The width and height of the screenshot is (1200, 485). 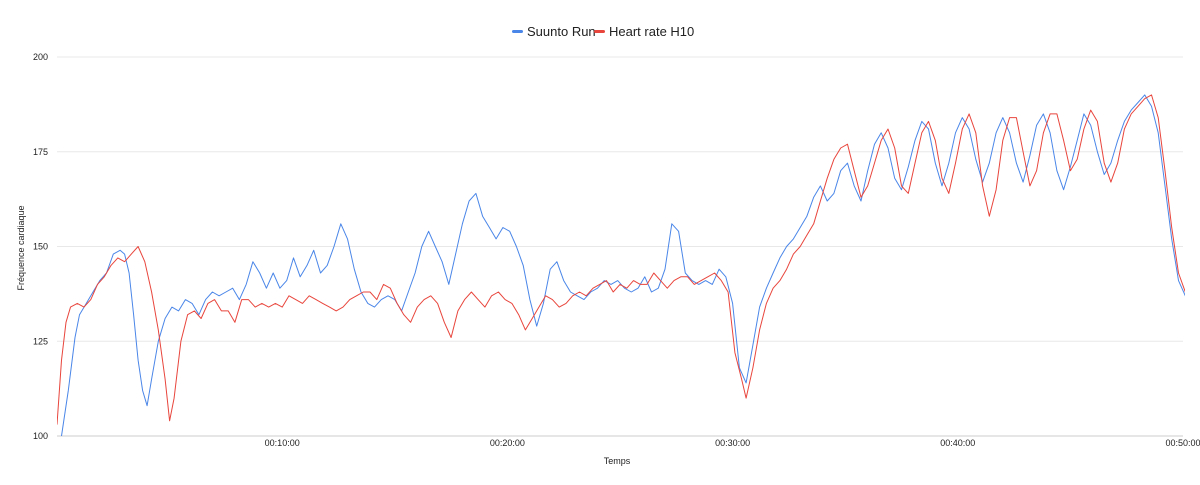 What do you see at coordinates (282, 443) in the screenshot?
I see `x-tick-label: 00:10:00` at bounding box center [282, 443].